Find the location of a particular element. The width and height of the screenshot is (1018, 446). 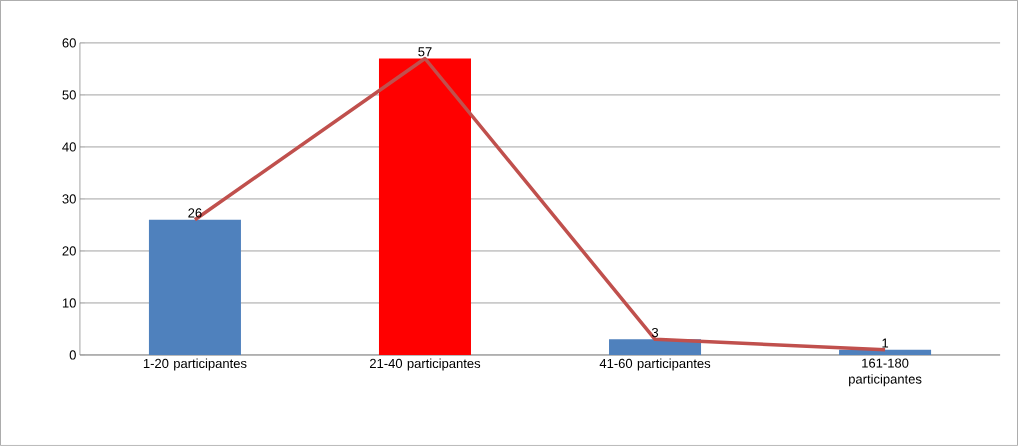

x-tick-label: 21-40 participantes is located at coordinates (425, 364).